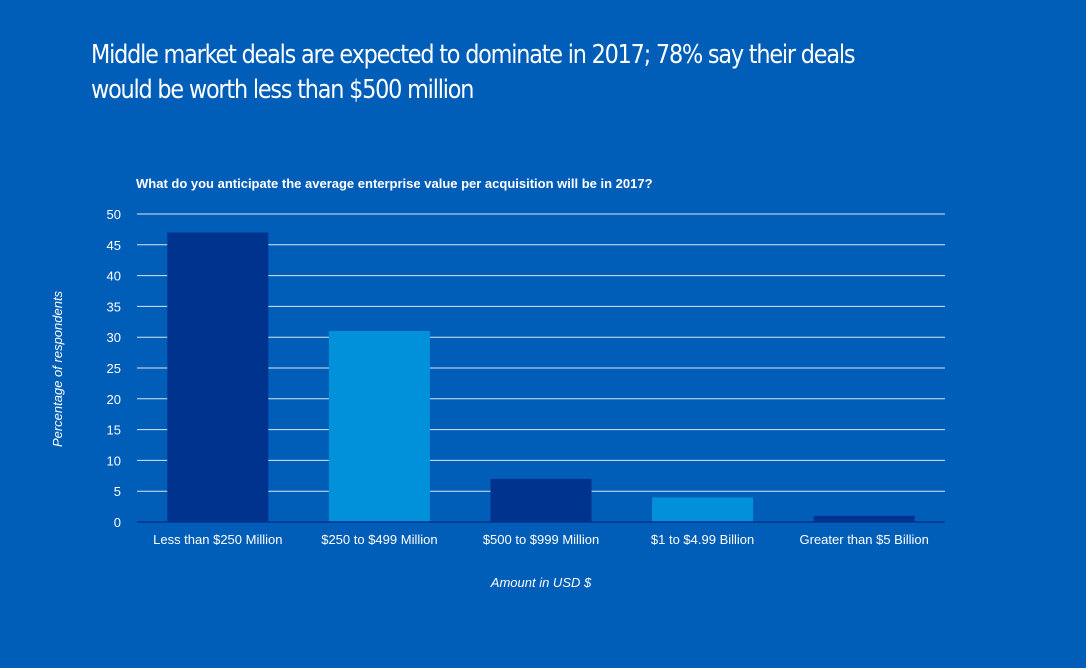 Image resolution: width=1088 pixels, height=670 pixels. I want to click on y-tick-label: 5, so click(117, 491).